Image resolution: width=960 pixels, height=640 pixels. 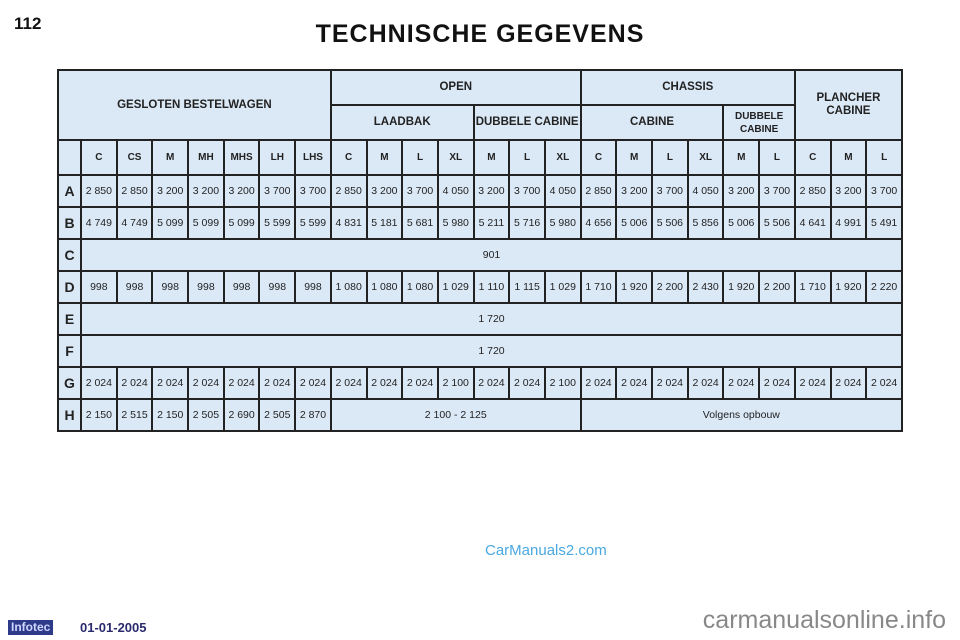 I want to click on cell-value: 4 991, so click(x=848, y=223).